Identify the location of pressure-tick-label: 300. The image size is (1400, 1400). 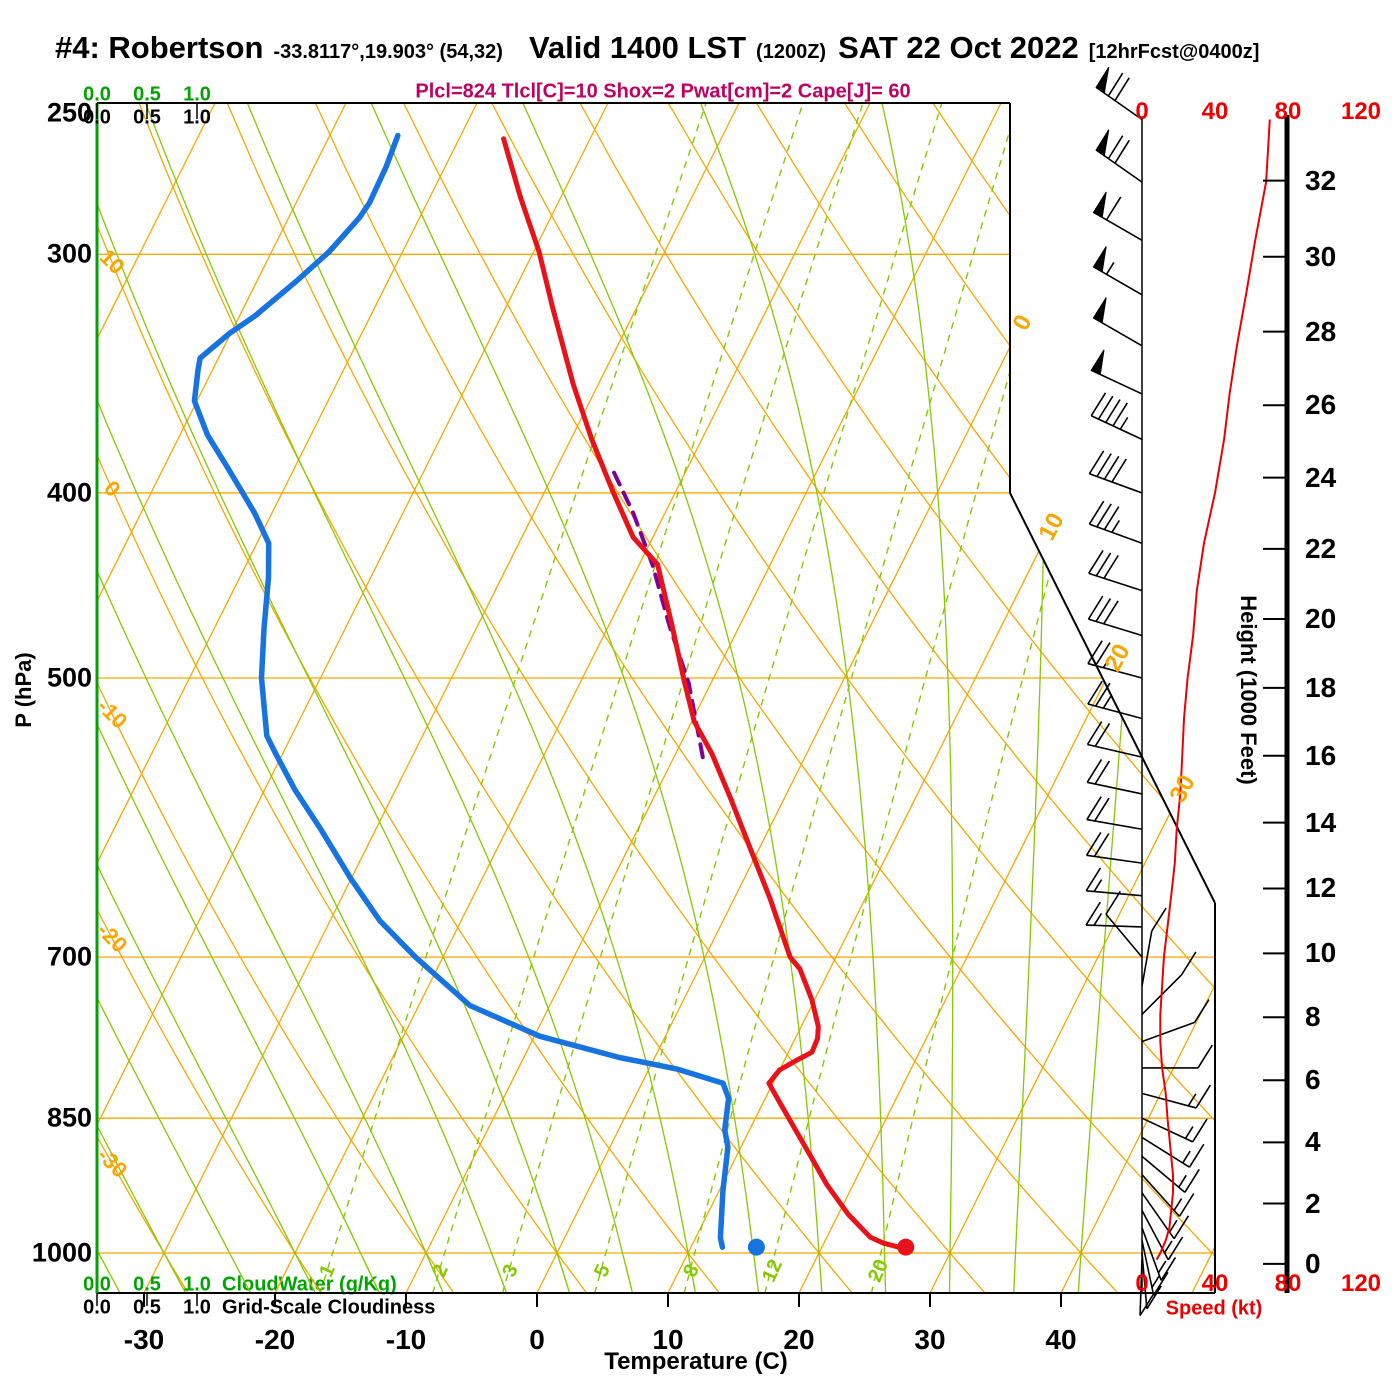
(69, 253).